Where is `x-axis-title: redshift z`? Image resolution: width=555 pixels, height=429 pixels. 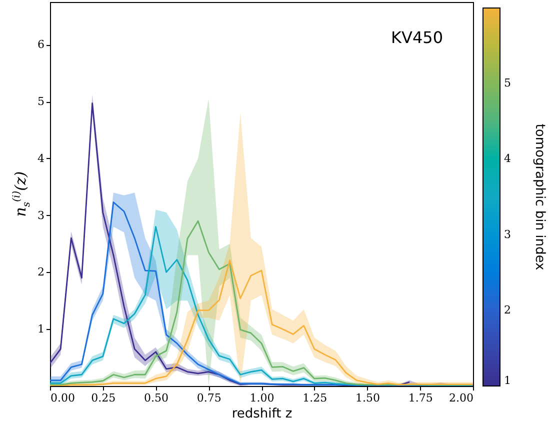
x-axis-title: redshift z is located at coordinates (262, 414).